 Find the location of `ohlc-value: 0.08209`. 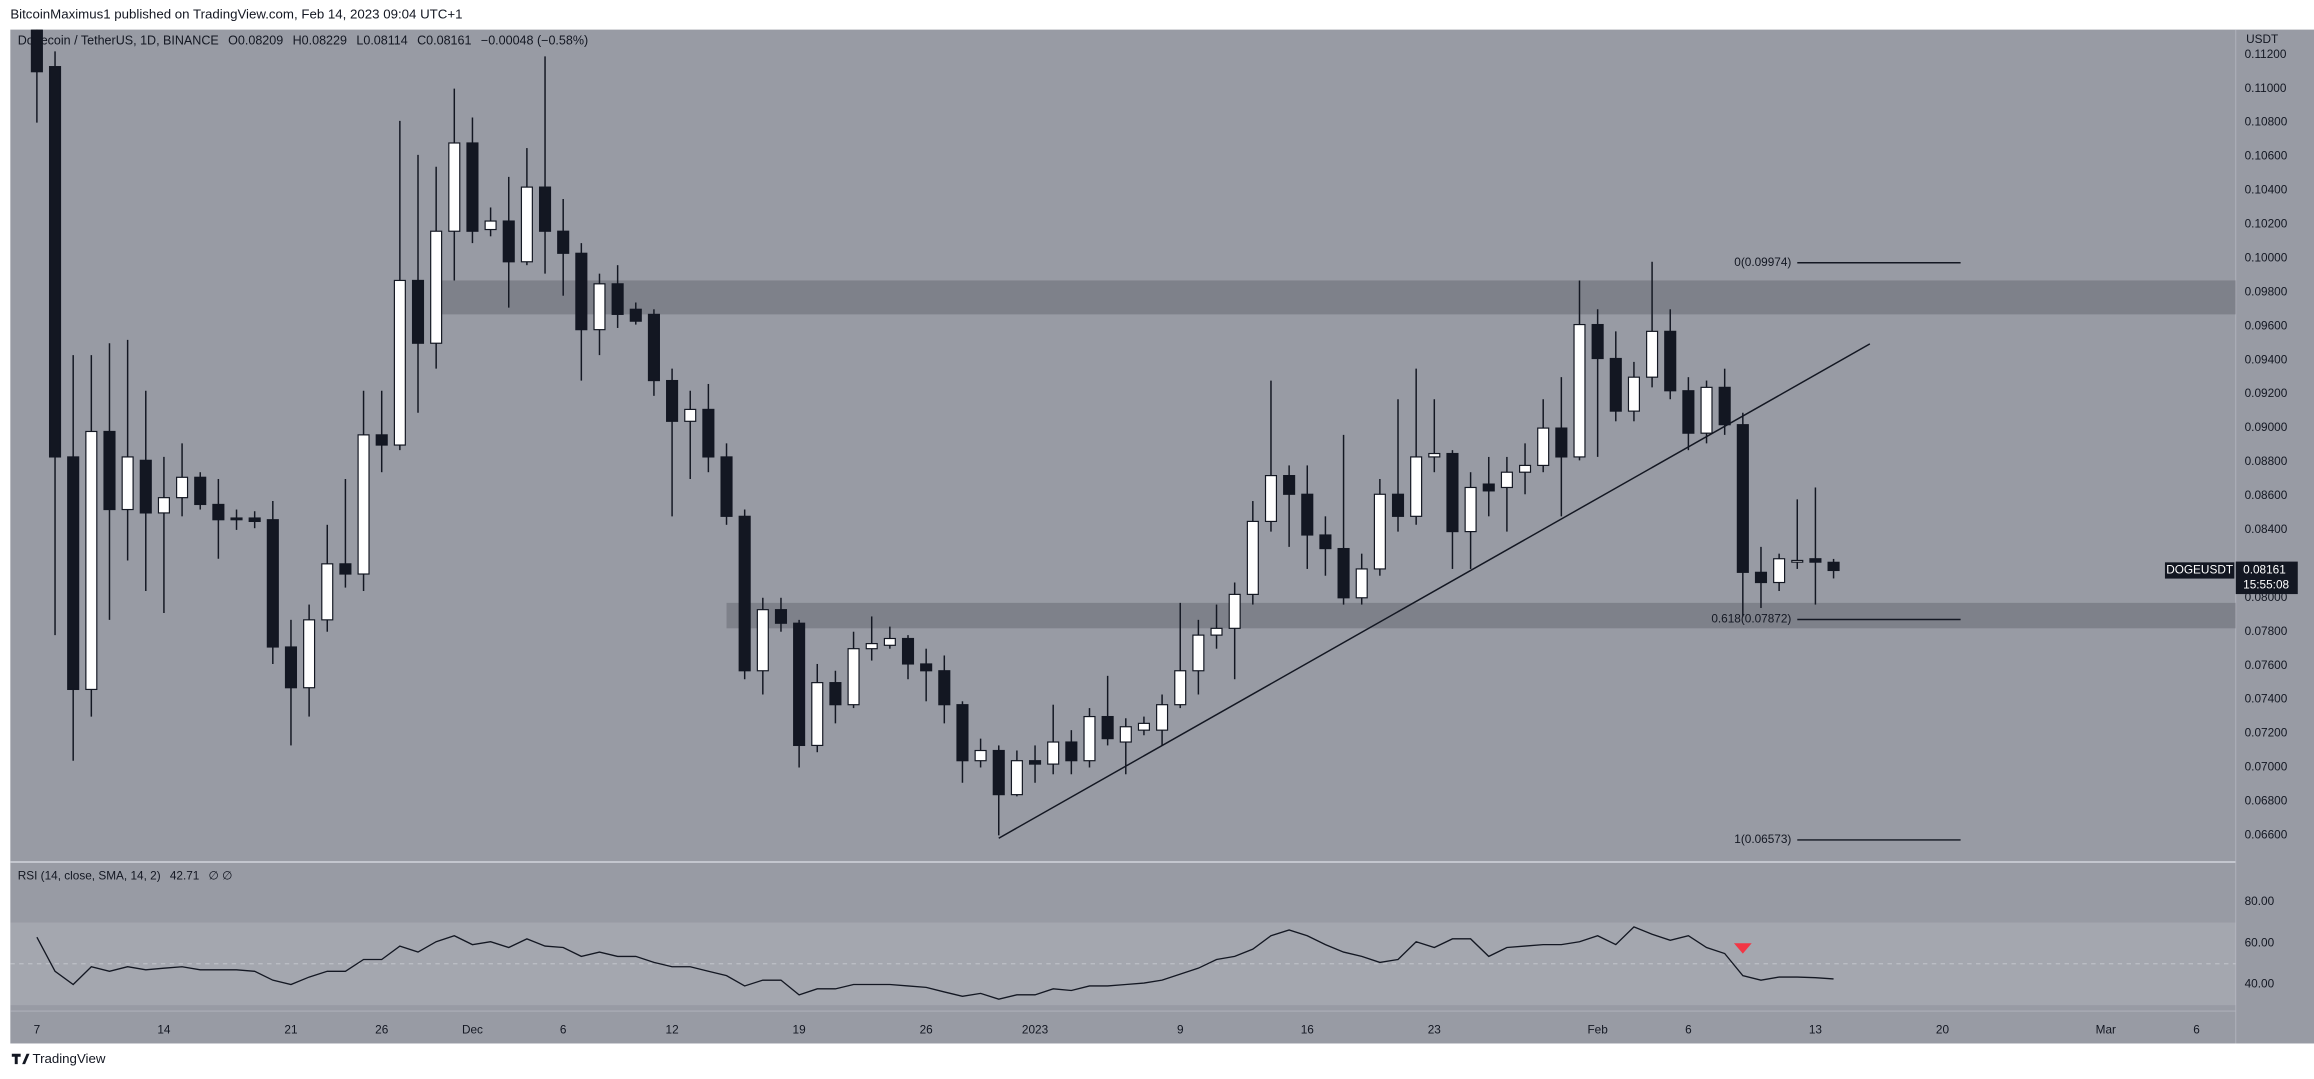

ohlc-value: 0.08209 is located at coordinates (260, 41).